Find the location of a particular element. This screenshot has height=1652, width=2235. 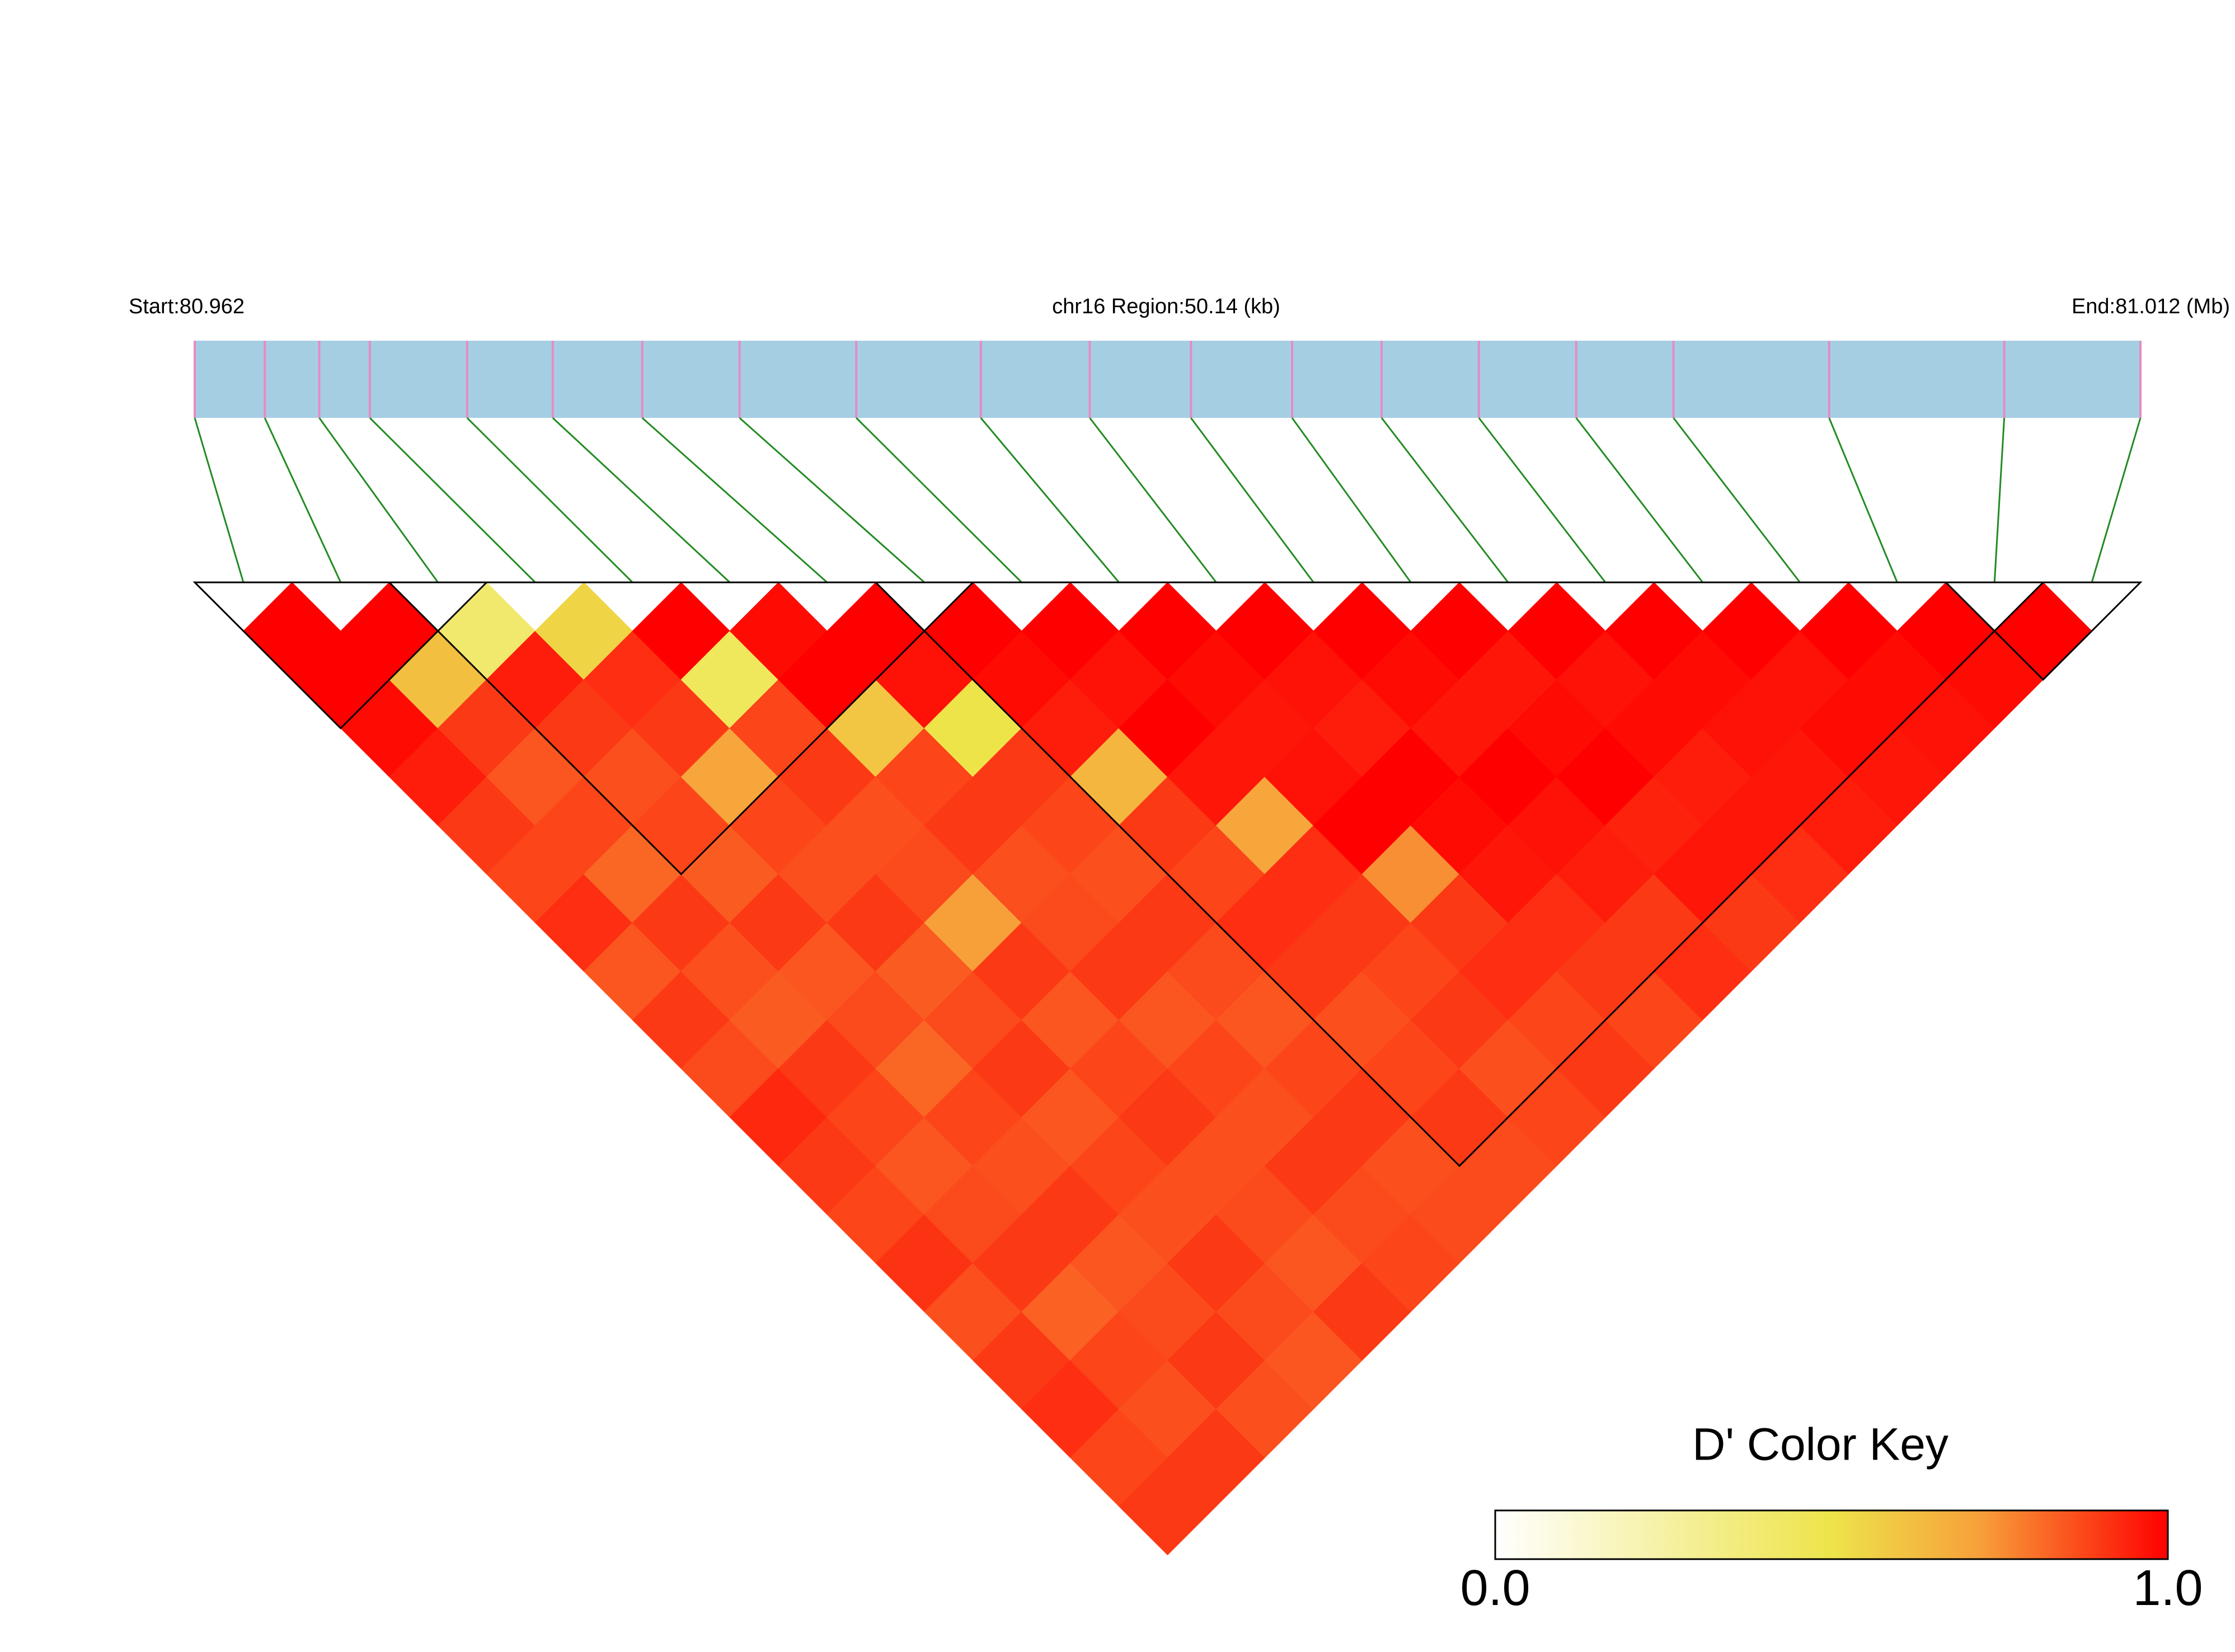

region-bar is located at coordinates (1167, 379).